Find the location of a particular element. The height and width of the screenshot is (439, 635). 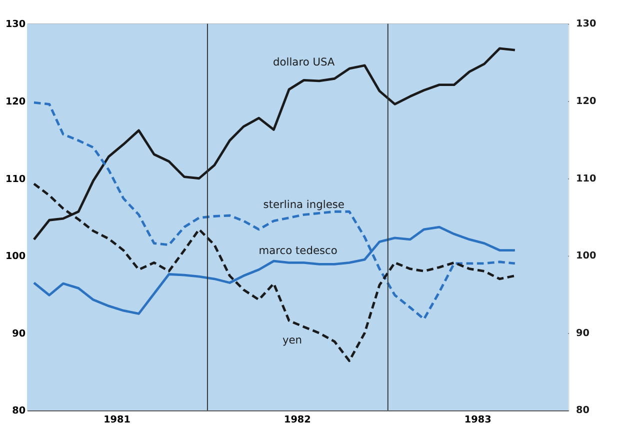

y-tick-label: 120 is located at coordinates (15, 102).